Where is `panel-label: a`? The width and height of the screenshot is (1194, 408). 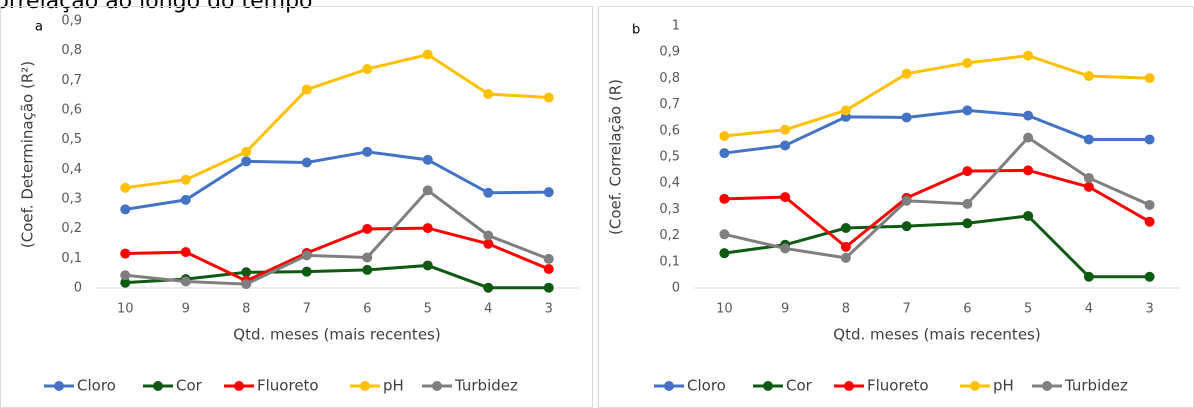
panel-label: a is located at coordinates (39, 27).